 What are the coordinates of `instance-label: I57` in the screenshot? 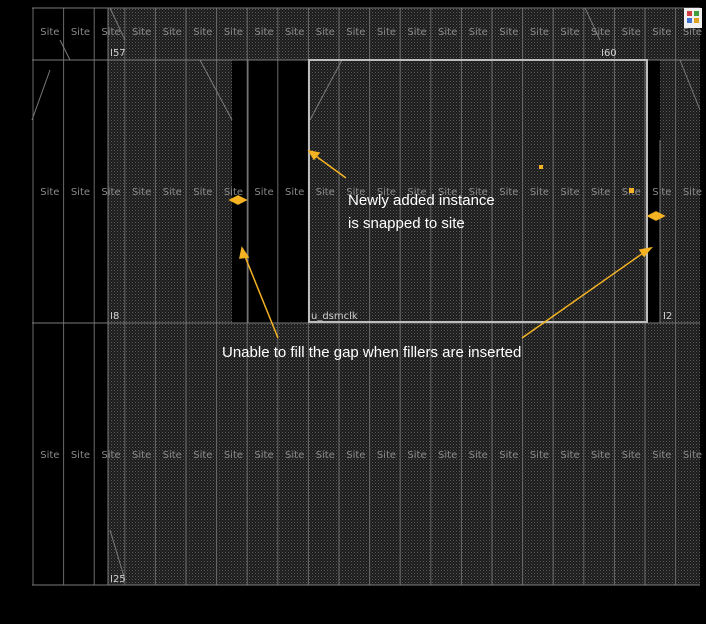 It's located at (118, 53).